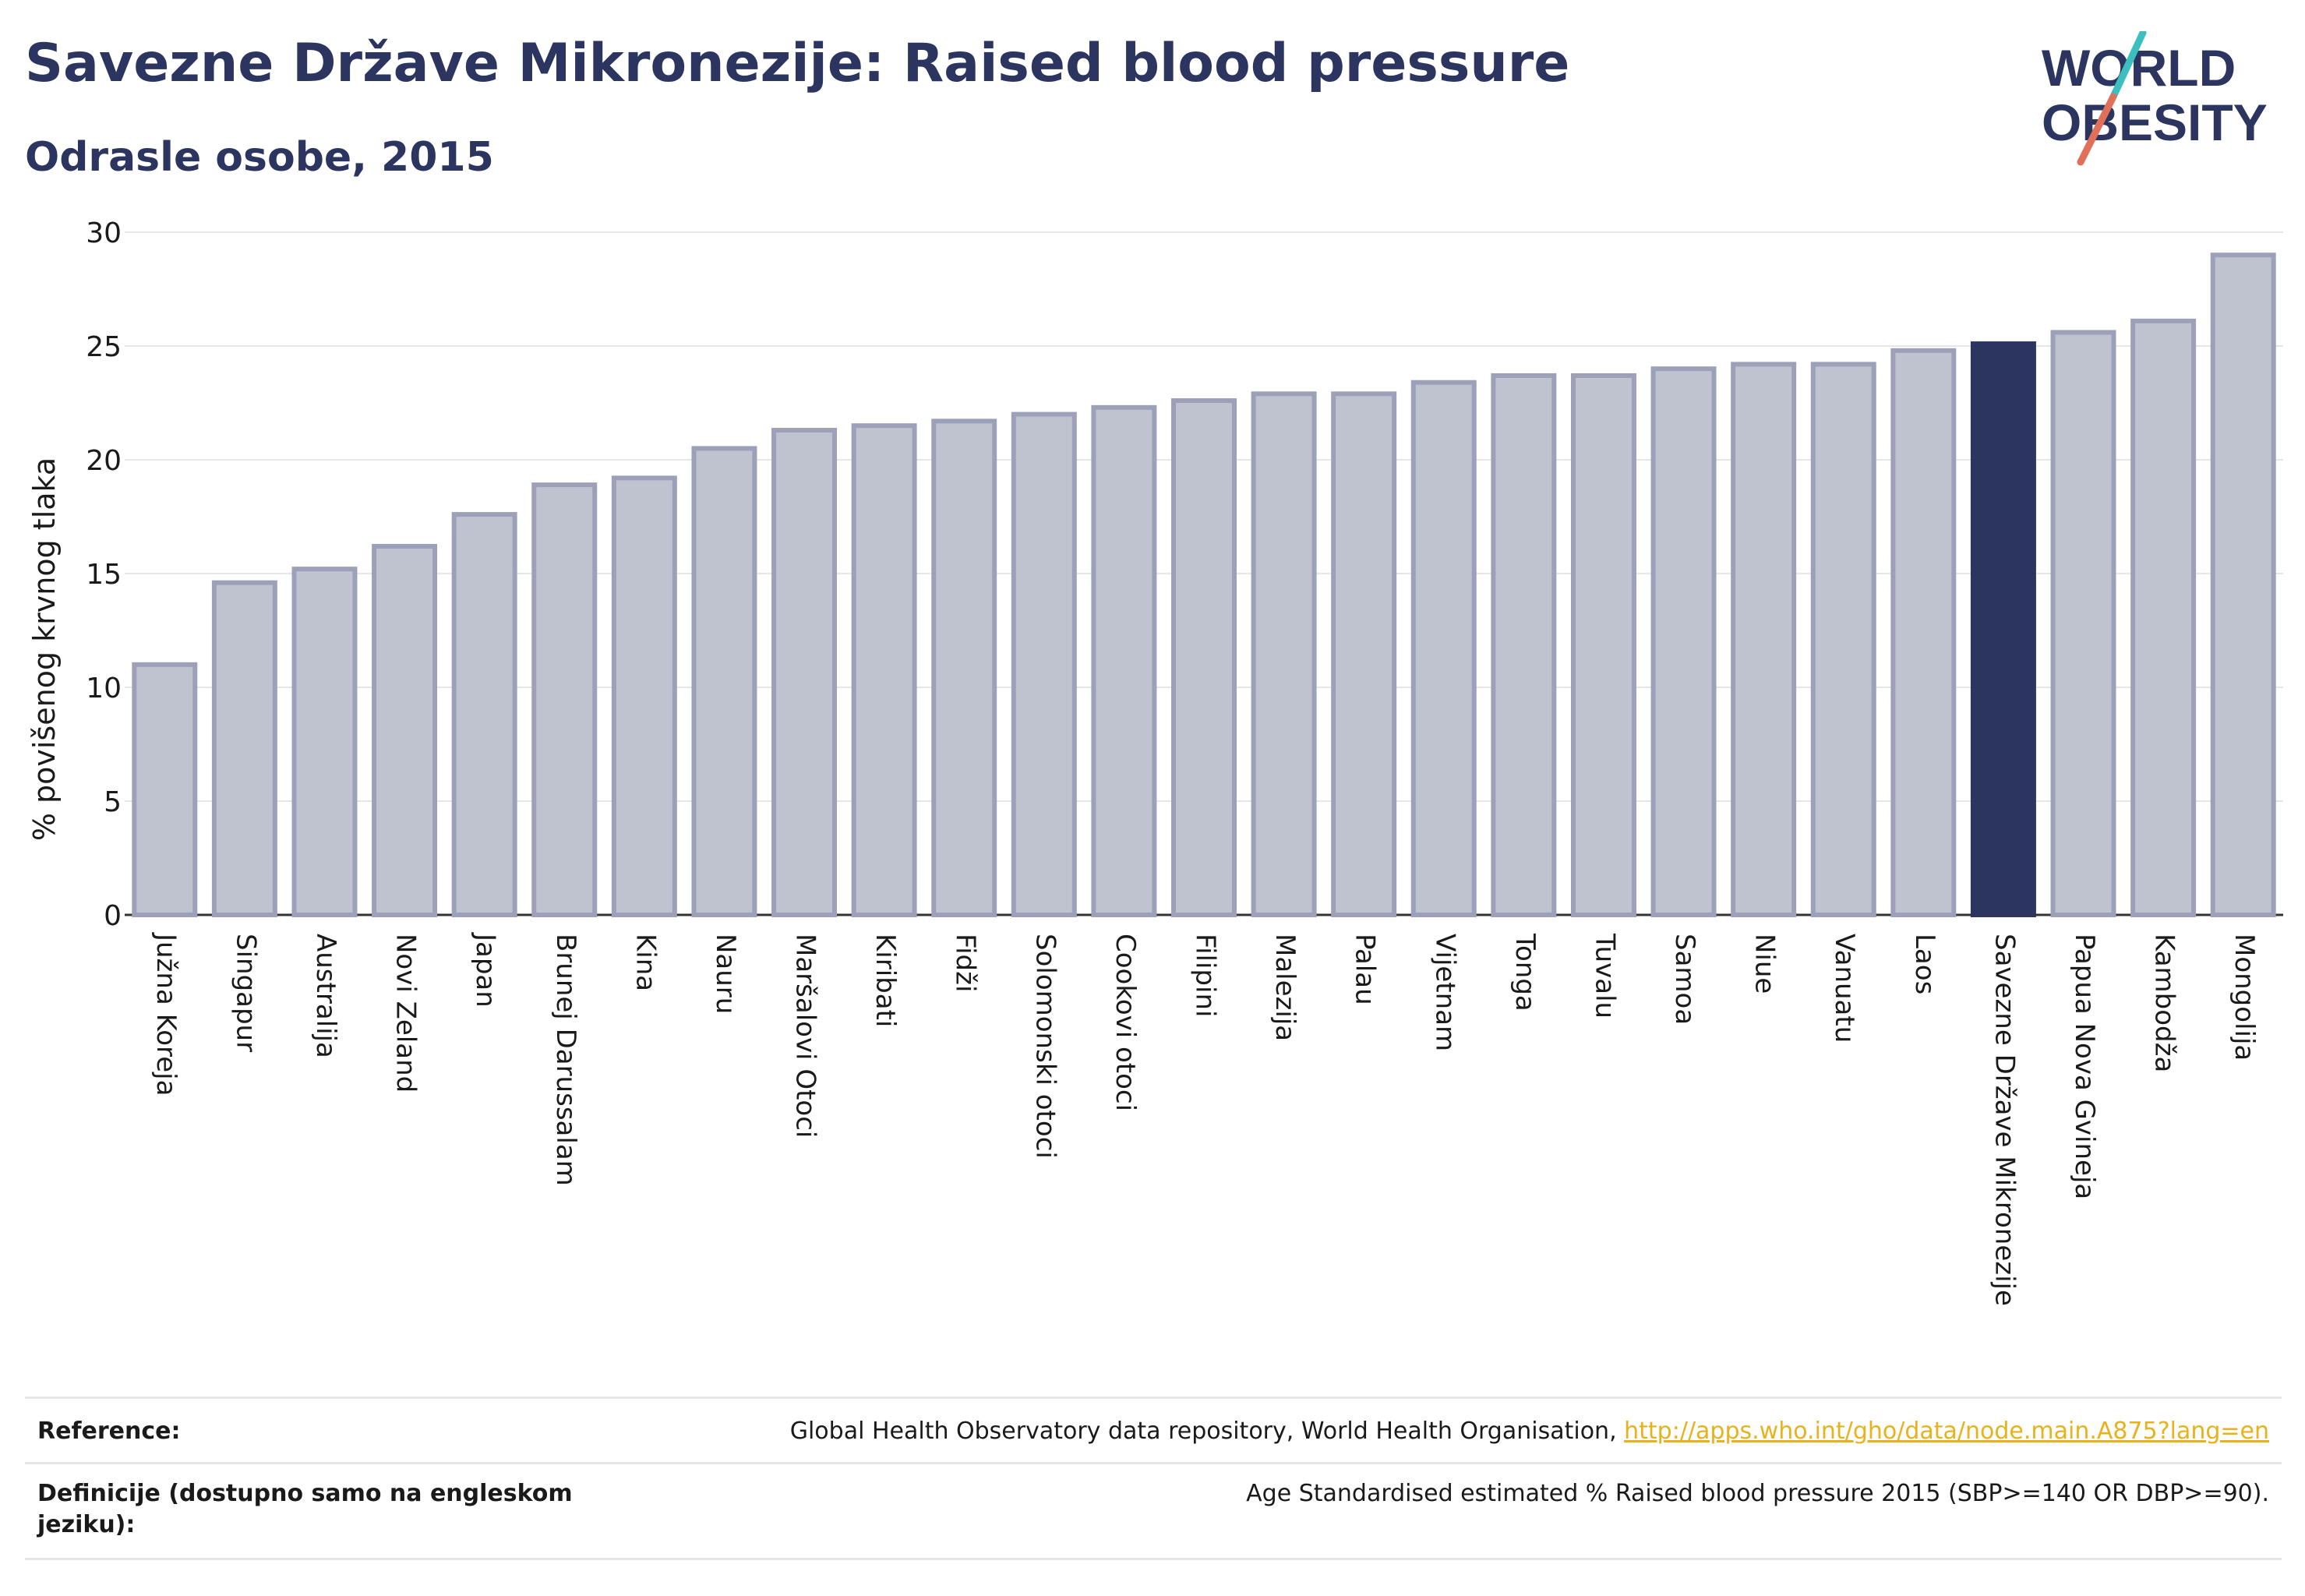 The height and width of the screenshot is (1596, 2305). I want to click on bar-highlighted, so click(2003, 629).